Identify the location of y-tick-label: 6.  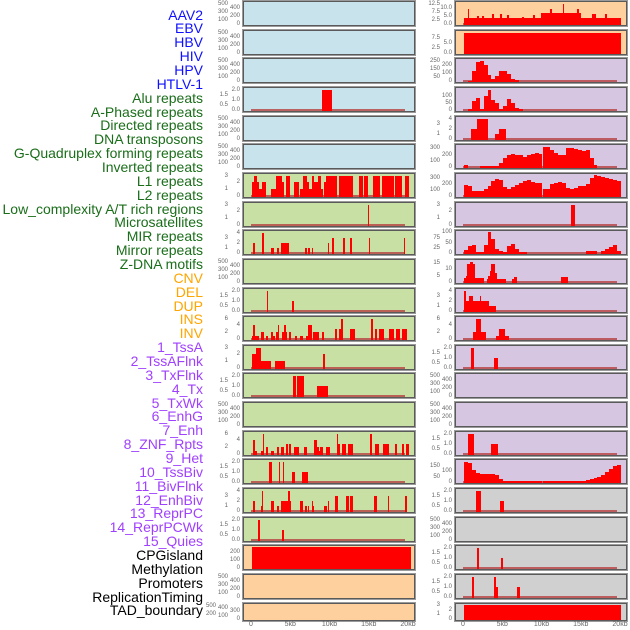
(438, 318).